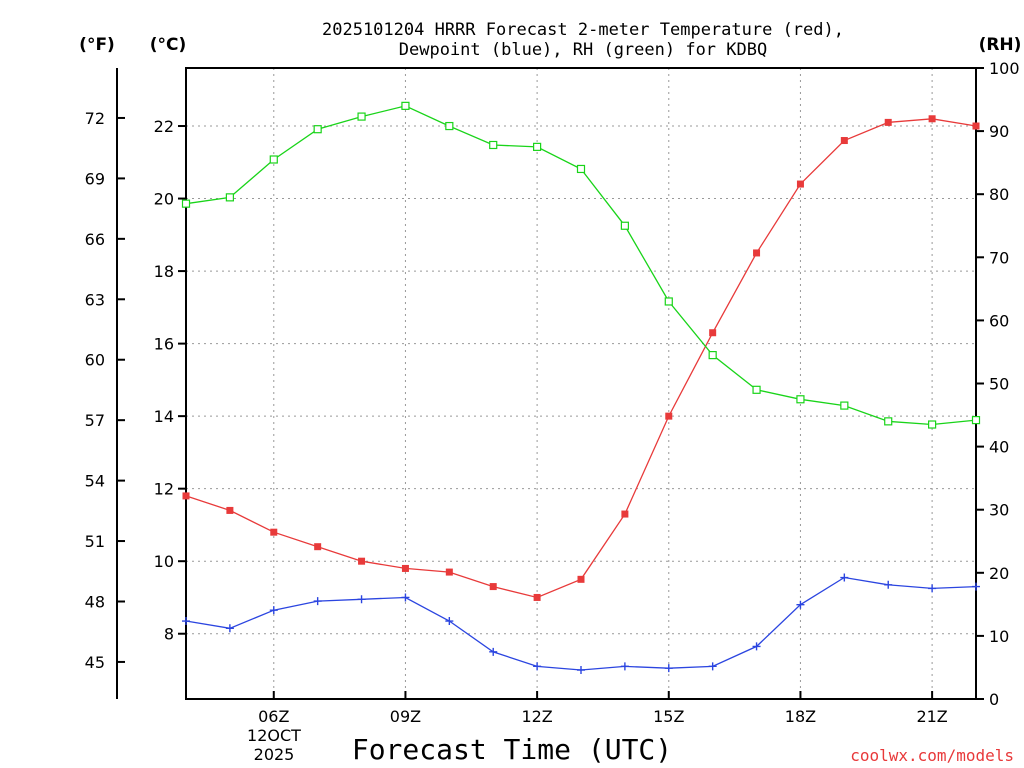  What do you see at coordinates (405, 716) in the screenshot?
I see `x-tick-label: 09Z` at bounding box center [405, 716].